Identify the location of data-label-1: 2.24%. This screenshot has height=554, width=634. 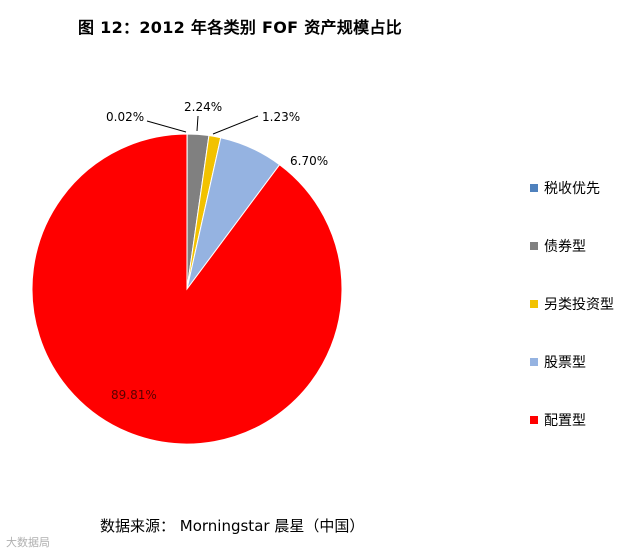
(203, 107).